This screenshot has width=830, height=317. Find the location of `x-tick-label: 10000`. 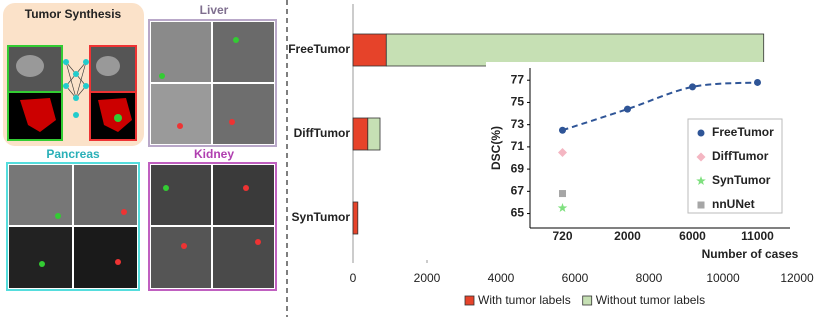

x-tick-label: 10000 is located at coordinates (723, 278).